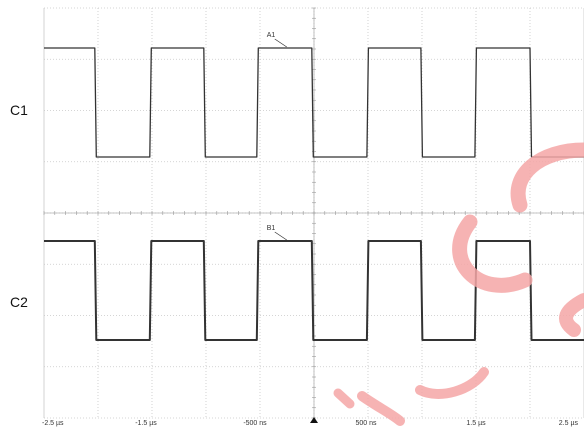  What do you see at coordinates (19, 110) in the screenshot?
I see `channel-label-c1: C1` at bounding box center [19, 110].